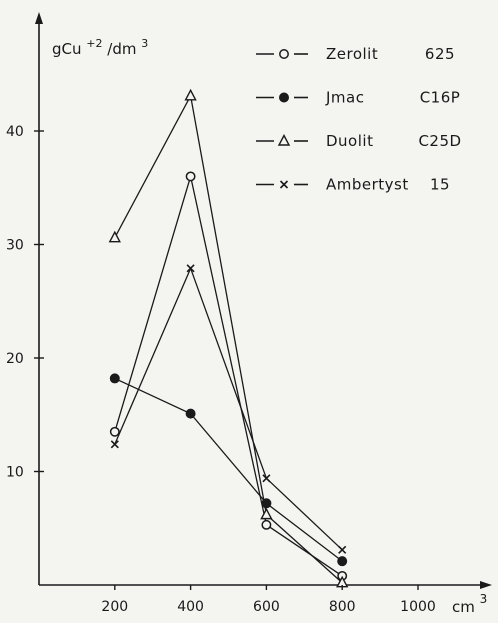 Image resolution: width=498 pixels, height=623 pixels. I want to click on x-tick-label: 600, so click(266, 607).